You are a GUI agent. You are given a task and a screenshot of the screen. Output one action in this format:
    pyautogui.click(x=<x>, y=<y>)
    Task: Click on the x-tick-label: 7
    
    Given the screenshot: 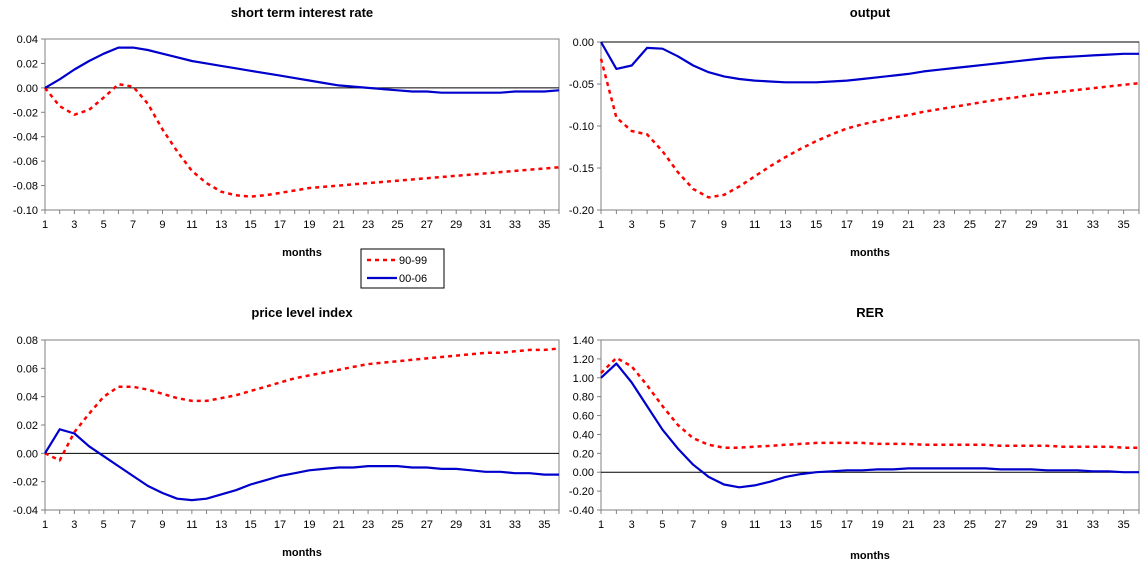 What is the action you would take?
    pyautogui.click(x=133, y=525)
    